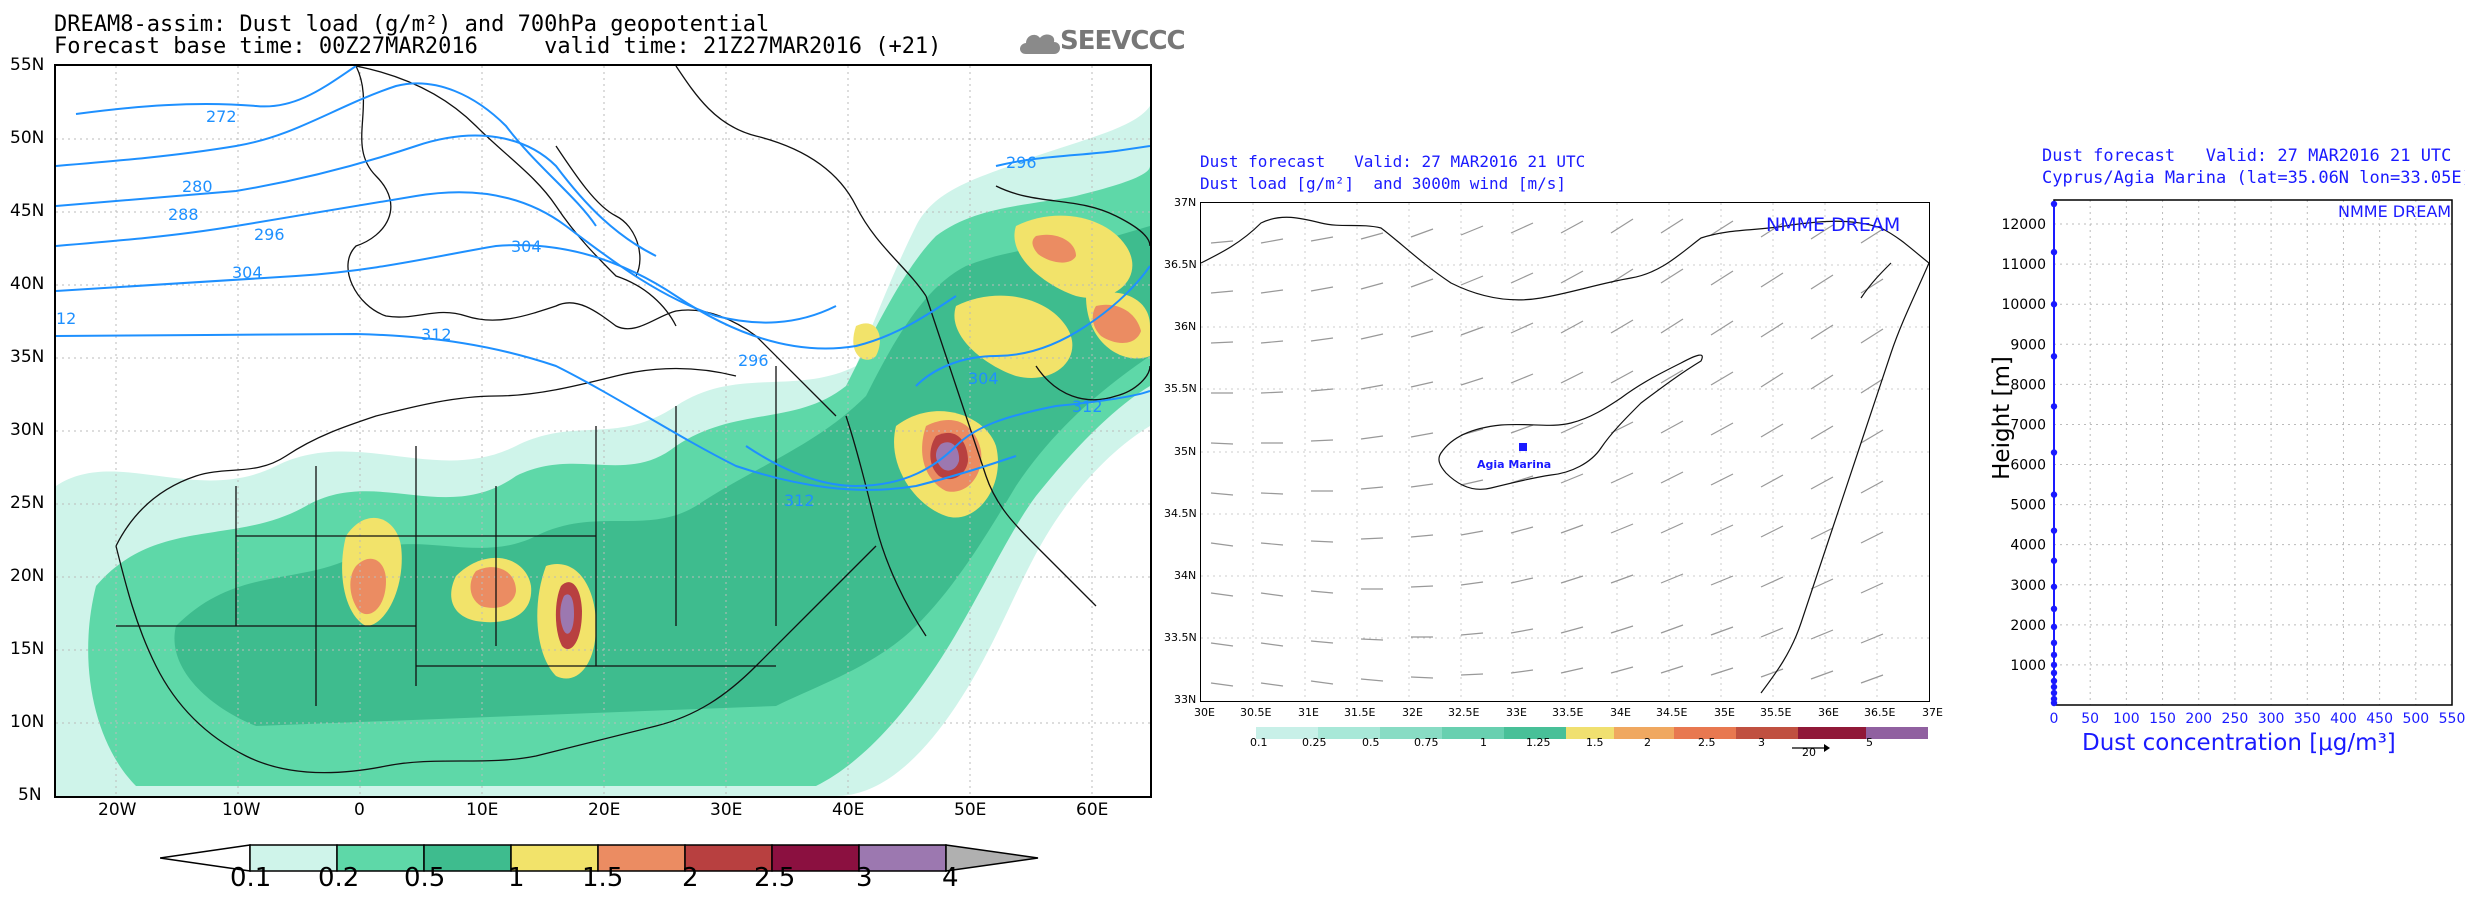  Describe the element at coordinates (1123, 41) in the screenshot. I see `logo-text: SEEVCCC` at that location.